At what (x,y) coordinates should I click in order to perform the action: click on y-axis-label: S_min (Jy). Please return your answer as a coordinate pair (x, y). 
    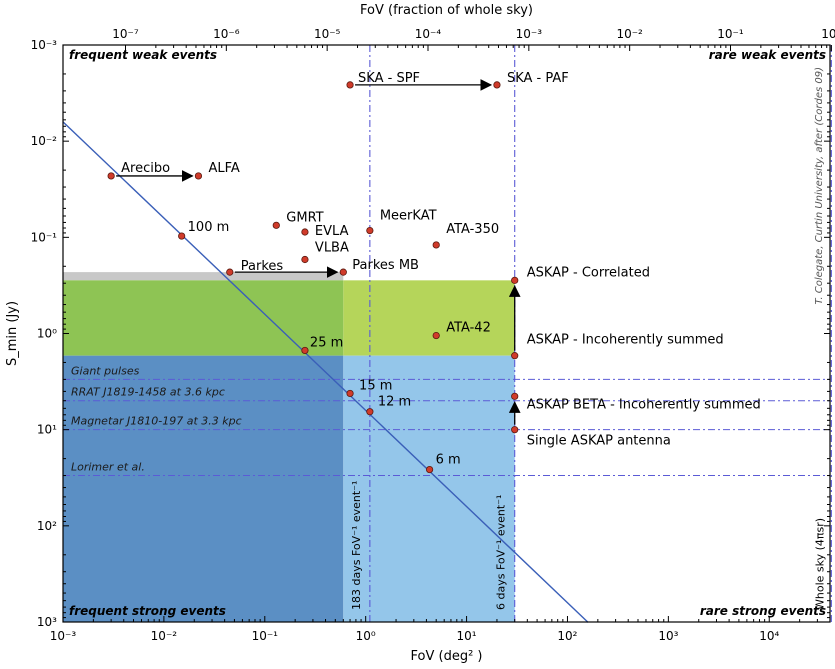
    Looking at the image, I should click on (12, 333).